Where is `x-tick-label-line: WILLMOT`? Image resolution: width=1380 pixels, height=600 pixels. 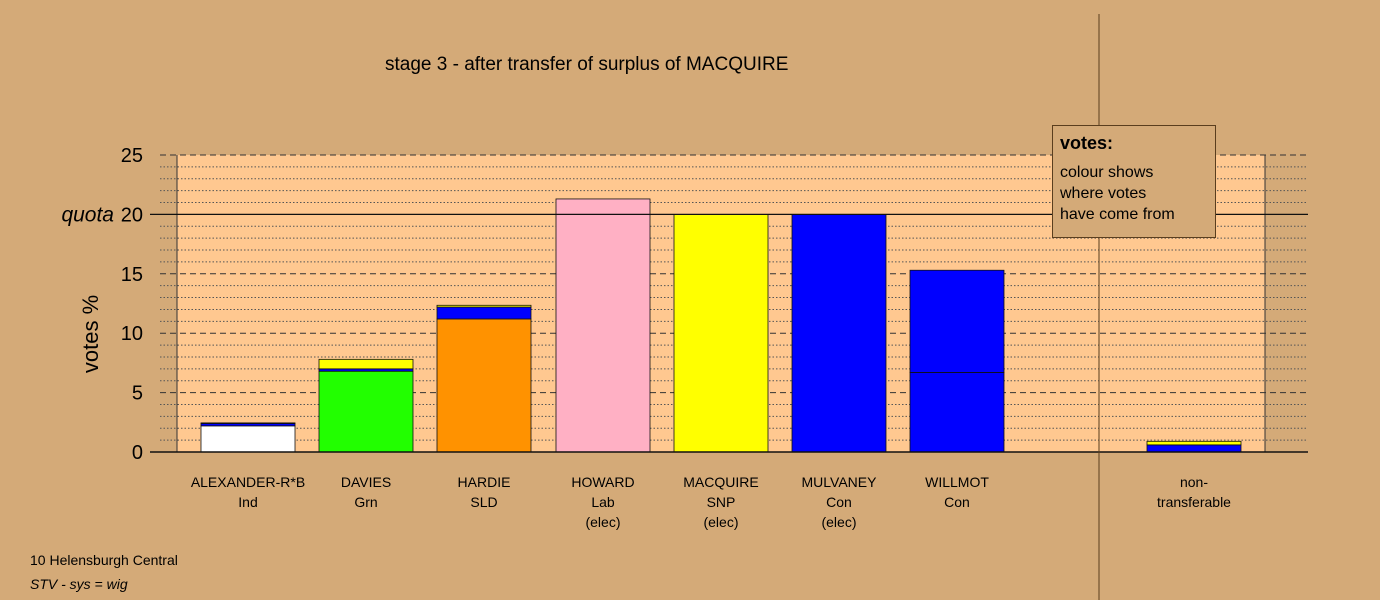
x-tick-label-line: WILLMOT is located at coordinates (957, 482).